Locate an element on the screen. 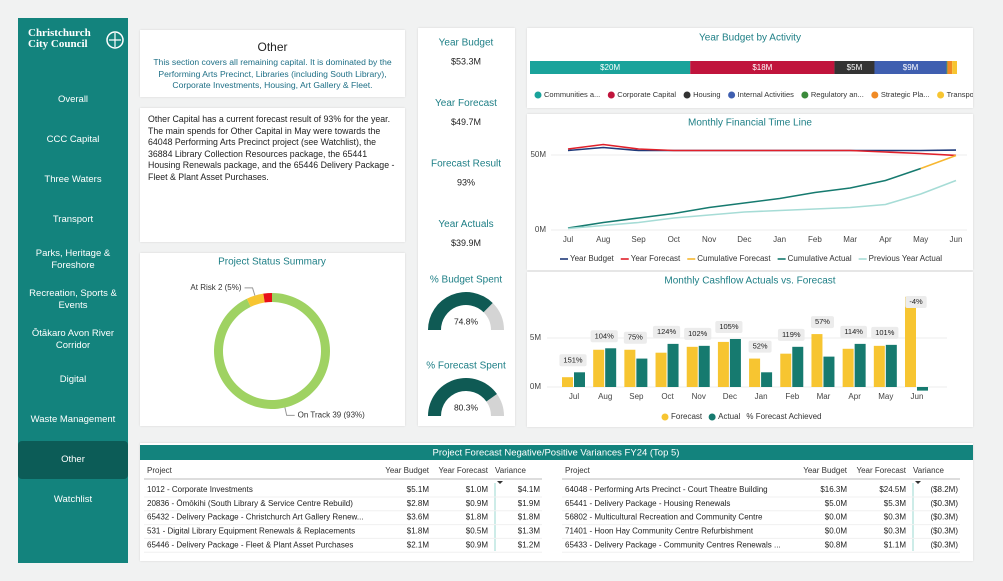 The image size is (1003, 581). segment-label: $5M is located at coordinates (855, 67).